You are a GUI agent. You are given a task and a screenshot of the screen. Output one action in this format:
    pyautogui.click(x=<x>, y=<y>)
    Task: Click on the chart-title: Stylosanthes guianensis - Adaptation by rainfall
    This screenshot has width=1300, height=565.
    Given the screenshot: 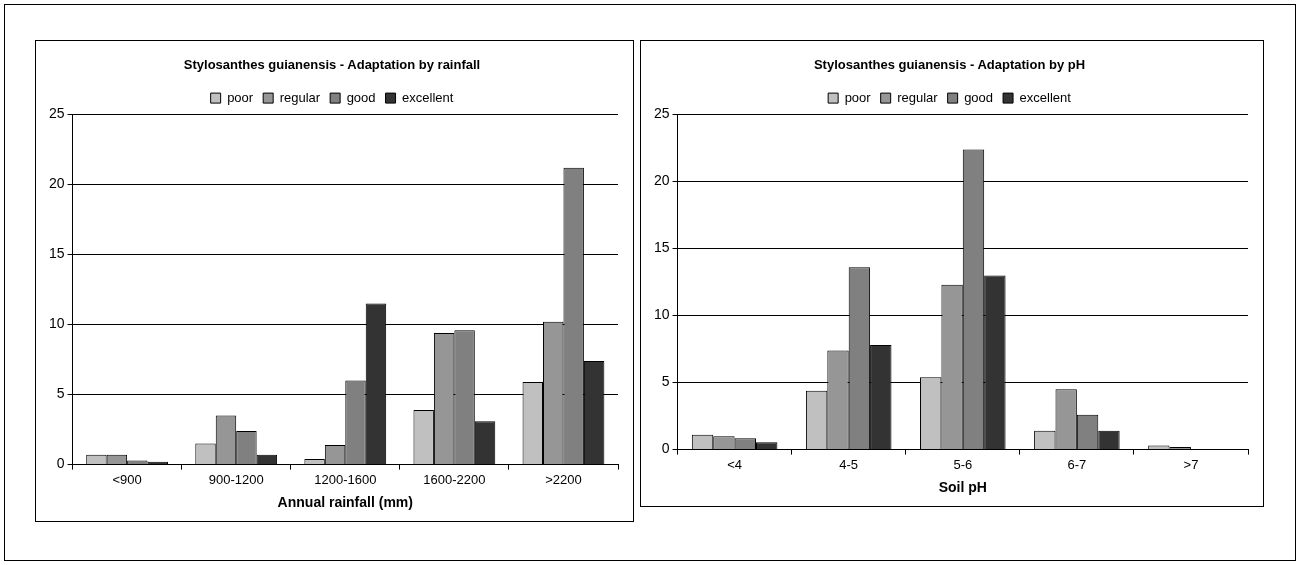 What is the action you would take?
    pyautogui.click(x=332, y=65)
    